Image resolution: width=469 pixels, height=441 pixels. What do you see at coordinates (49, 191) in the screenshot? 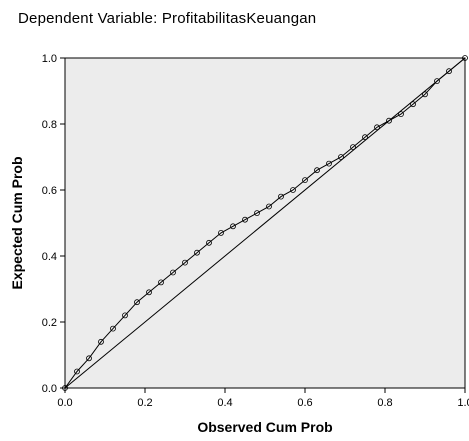
I see `y-tick-label: 0.6` at bounding box center [49, 191].